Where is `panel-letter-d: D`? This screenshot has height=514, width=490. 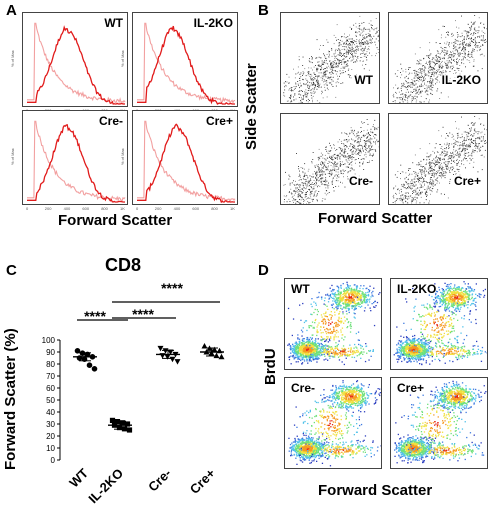 panel-letter-d: D is located at coordinates (263, 270).